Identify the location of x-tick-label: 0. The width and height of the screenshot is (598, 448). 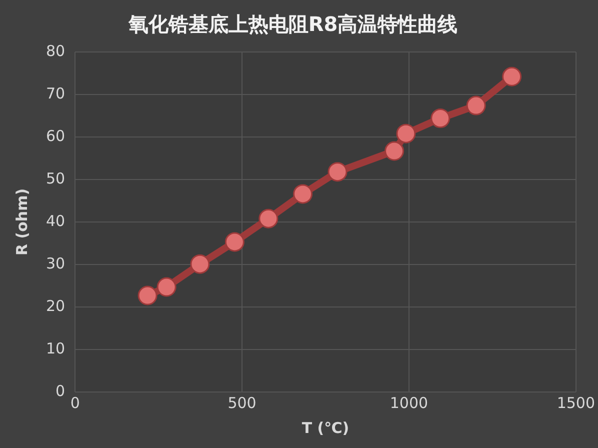
(75, 403).